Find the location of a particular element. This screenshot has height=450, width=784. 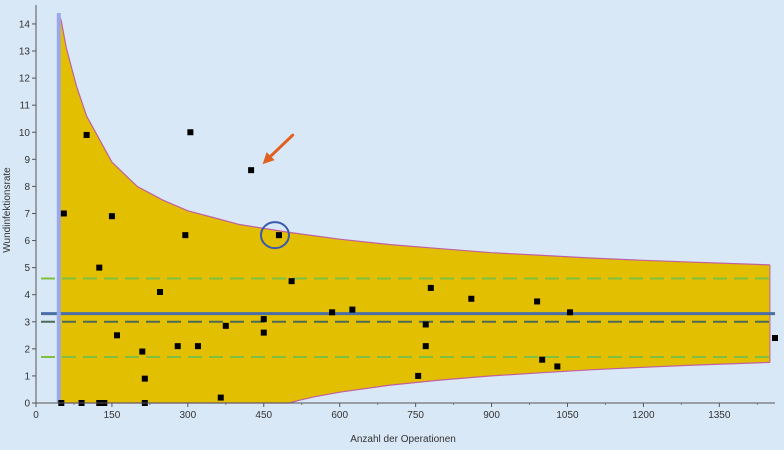

annotations-group is located at coordinates (277, 191).